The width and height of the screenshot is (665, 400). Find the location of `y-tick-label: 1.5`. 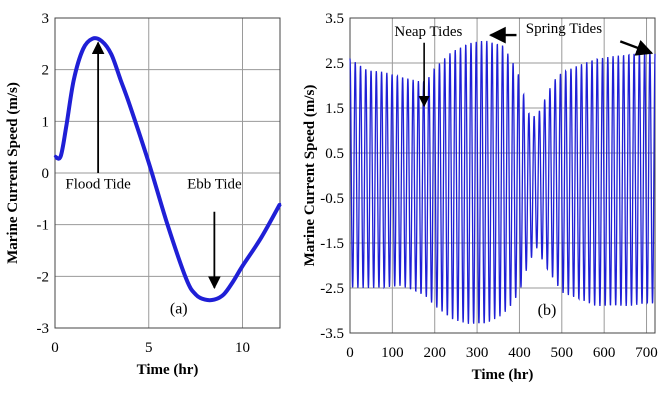

y-tick-label: 1.5 is located at coordinates (334, 109).